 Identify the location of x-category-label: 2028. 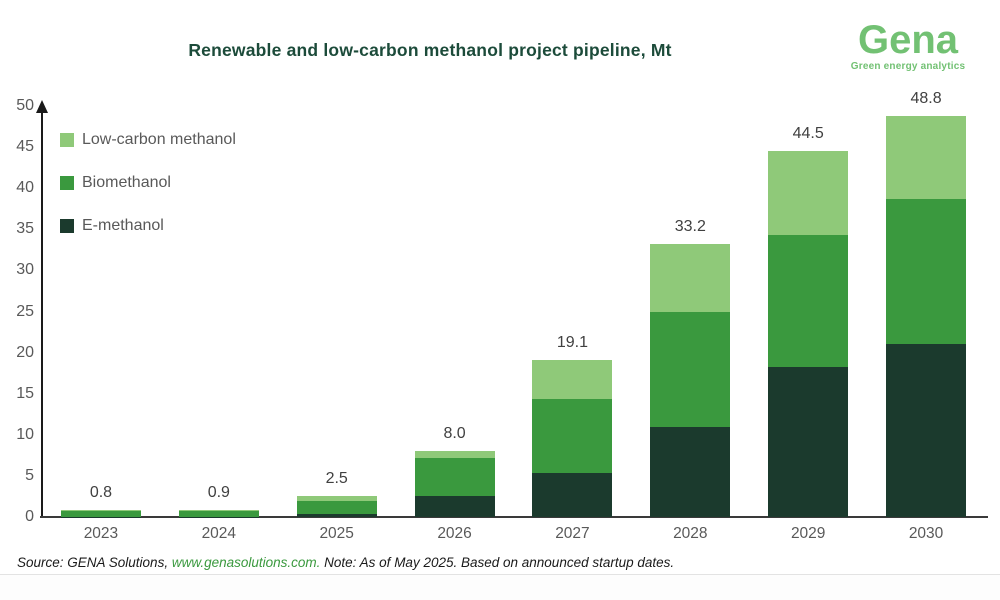
(690, 533).